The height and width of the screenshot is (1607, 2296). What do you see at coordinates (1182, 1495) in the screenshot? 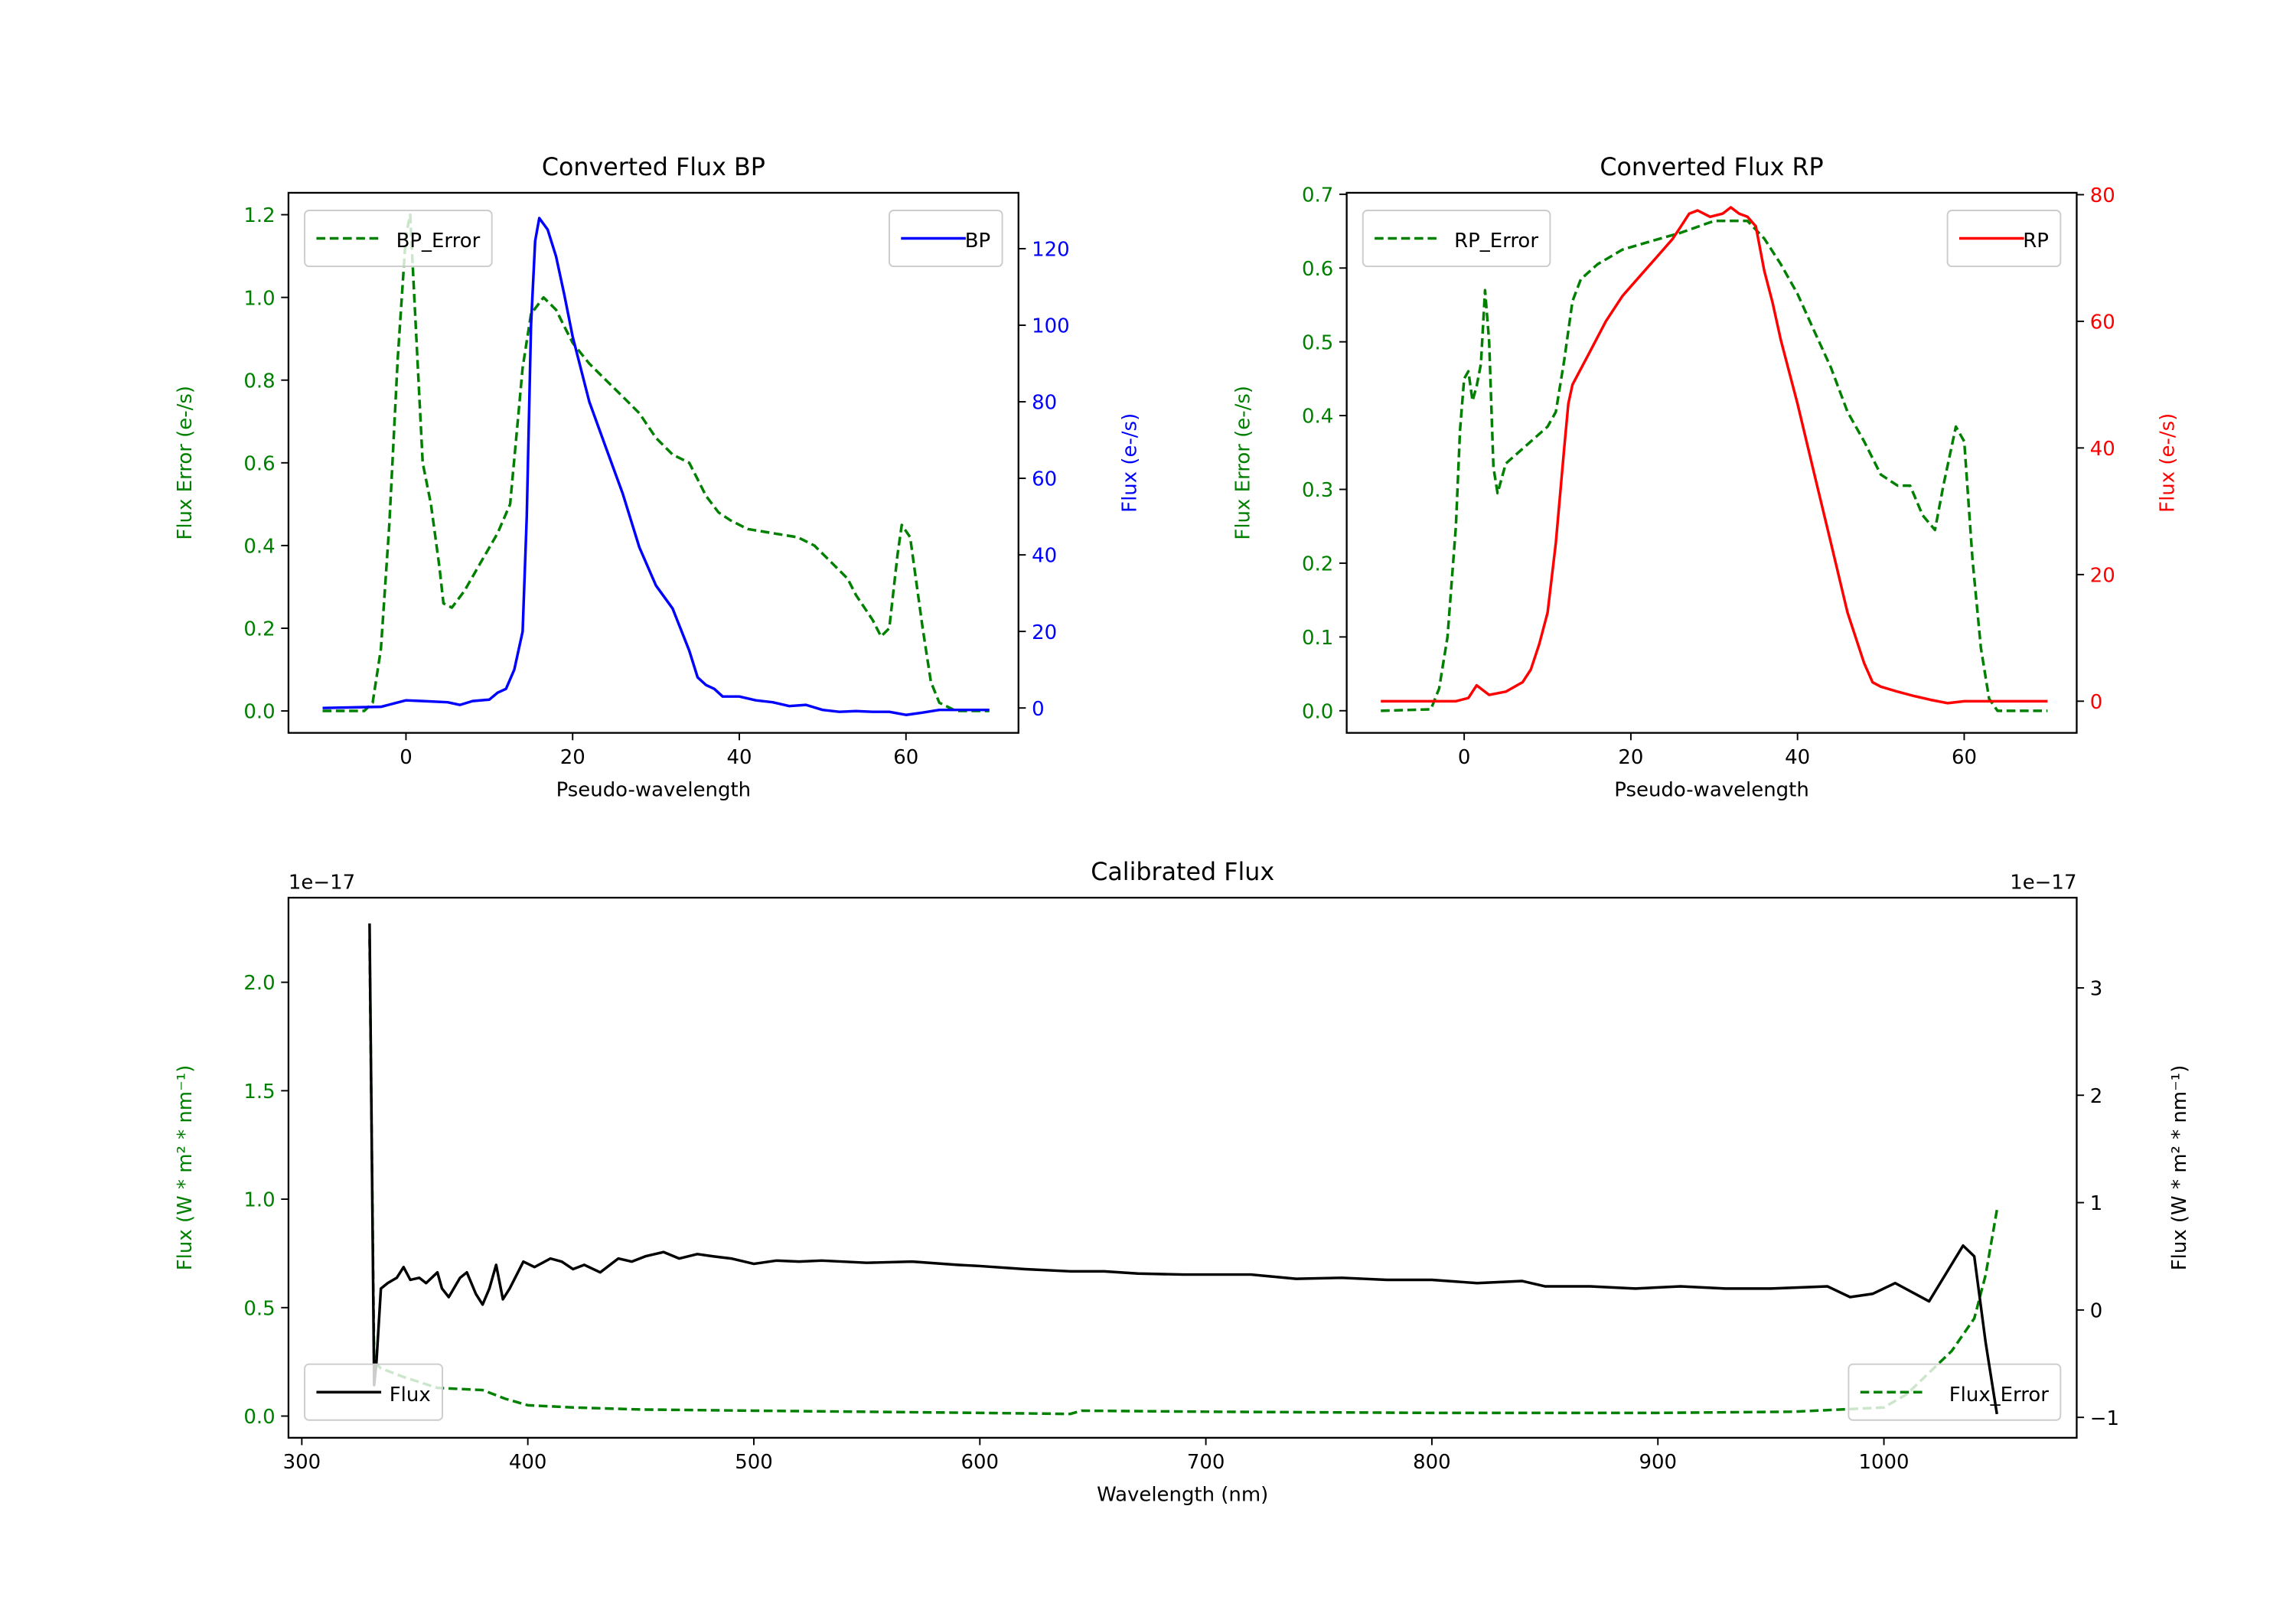
I see `calibrated-xlabel: Wavelength (nm)` at bounding box center [1182, 1495].